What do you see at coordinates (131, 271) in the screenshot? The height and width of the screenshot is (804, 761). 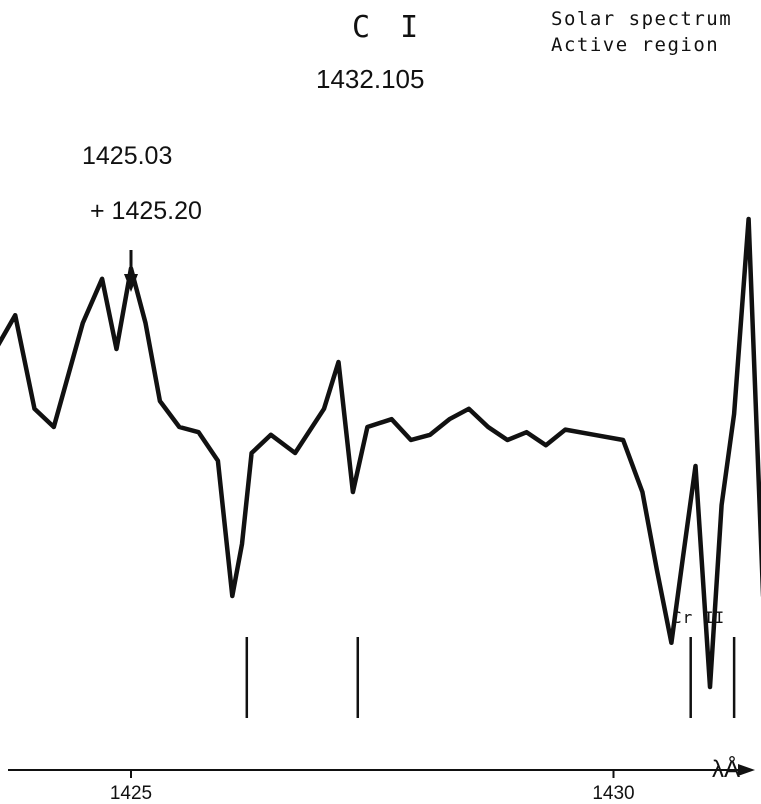 I see `annotation-arrow` at bounding box center [131, 271].